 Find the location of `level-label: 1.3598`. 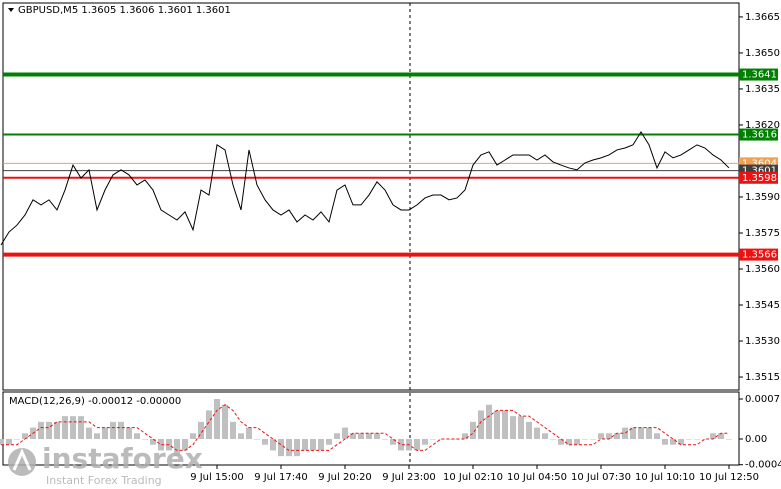

level-label: 1.3598 is located at coordinates (759, 178).